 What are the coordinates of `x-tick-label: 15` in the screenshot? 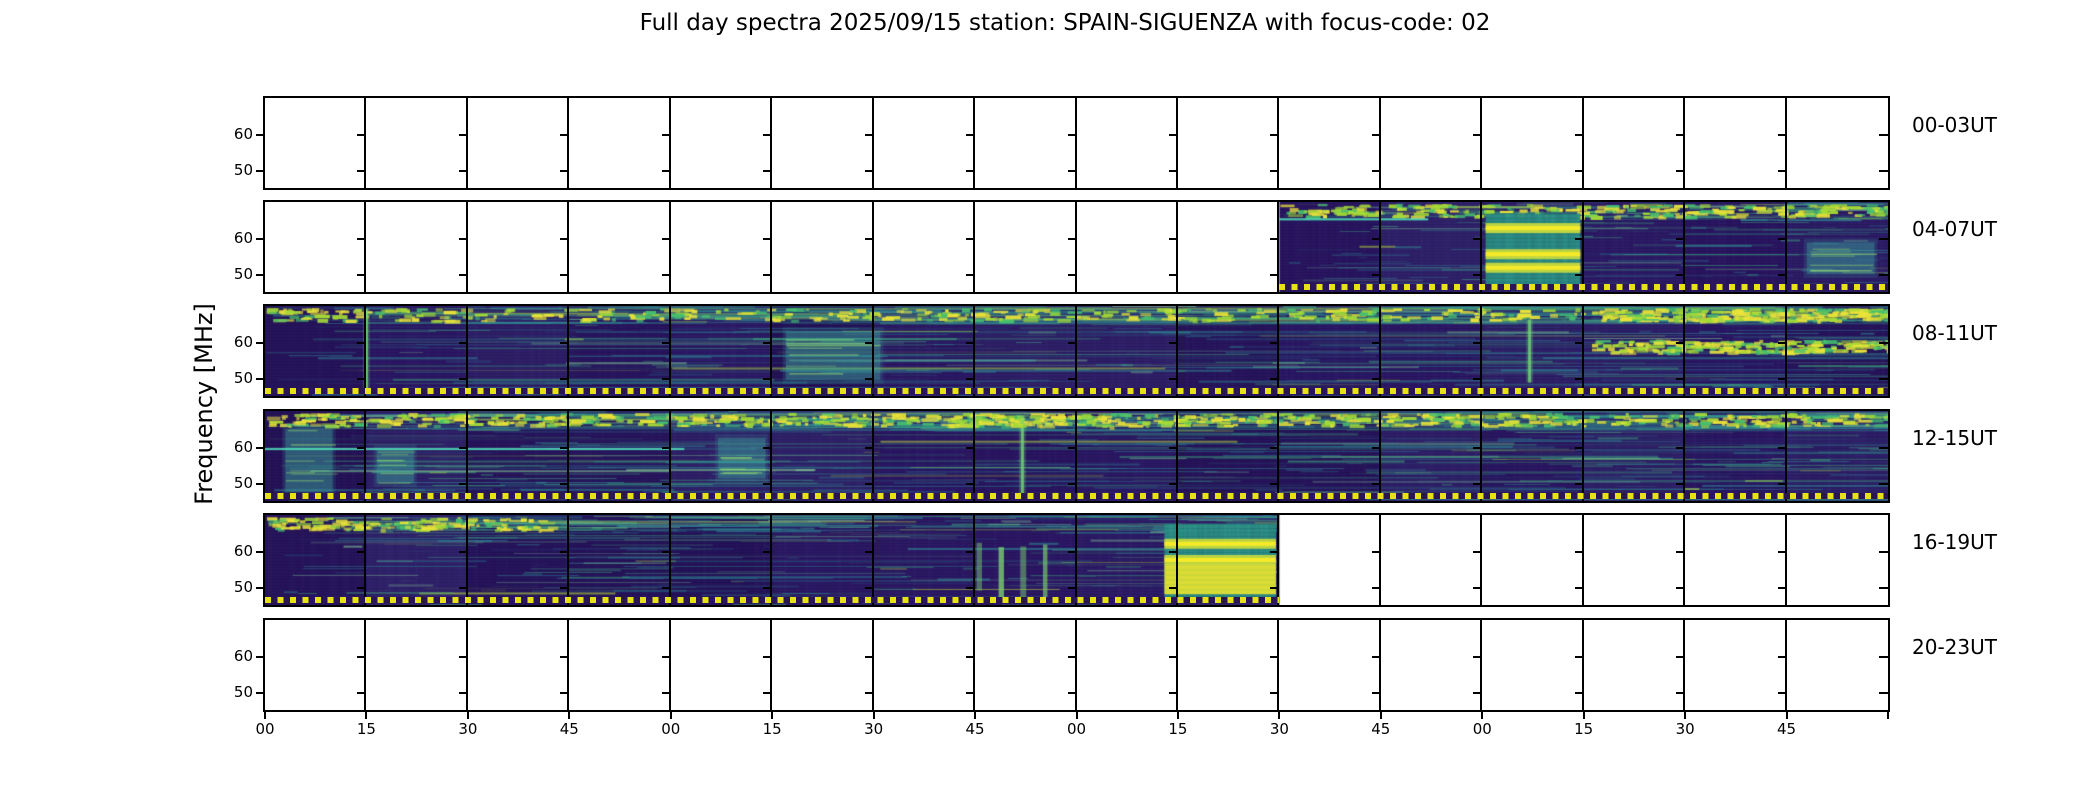 It's located at (772, 729).